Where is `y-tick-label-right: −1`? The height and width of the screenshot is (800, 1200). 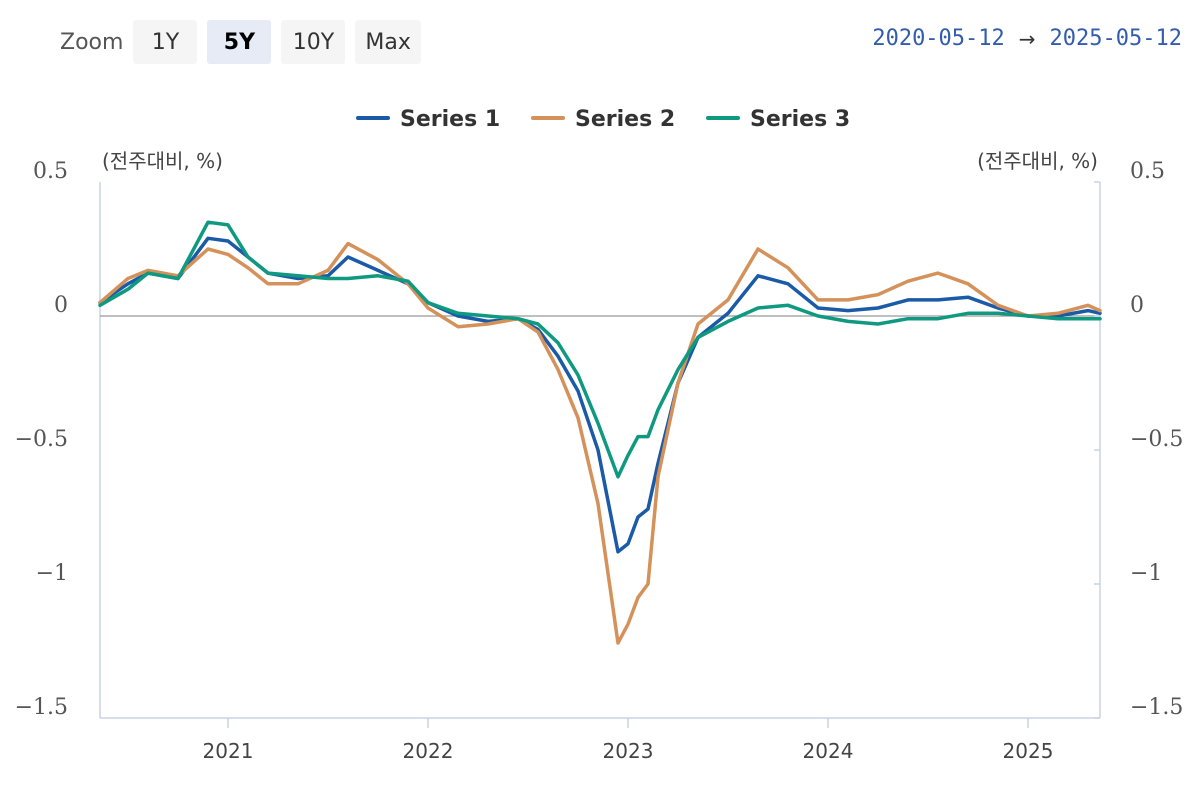 y-tick-label-right: −1 is located at coordinates (1146, 573).